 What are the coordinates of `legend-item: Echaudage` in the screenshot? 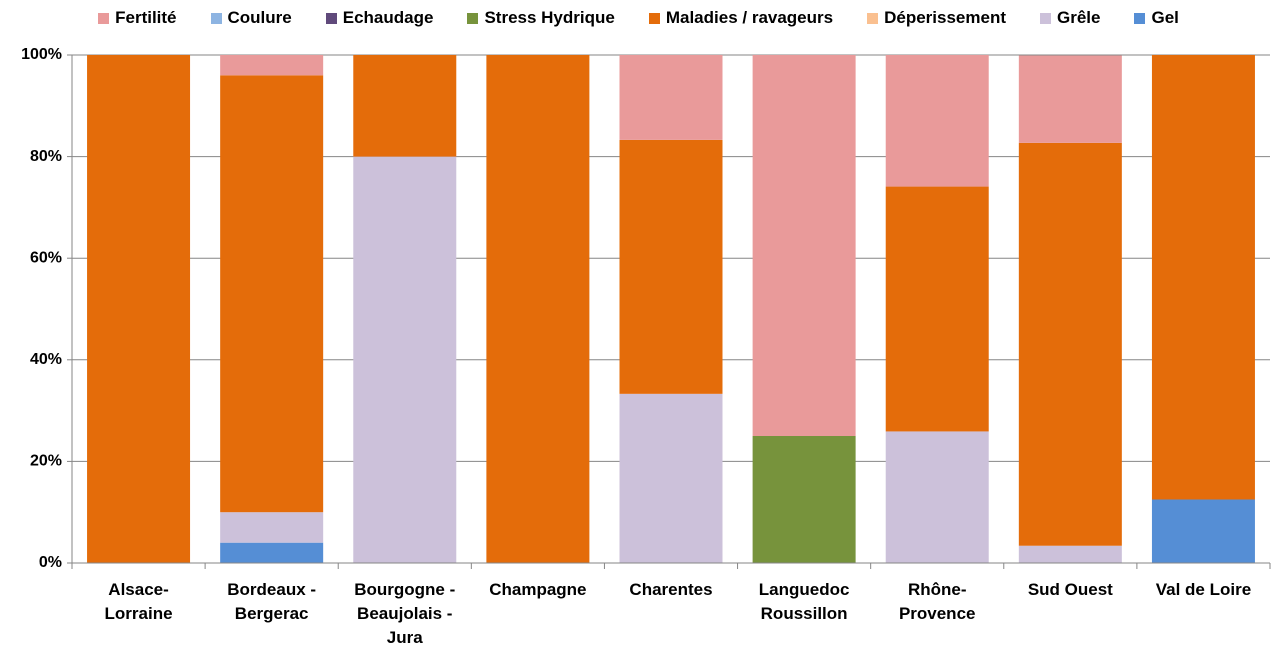 It's located at (379, 18).